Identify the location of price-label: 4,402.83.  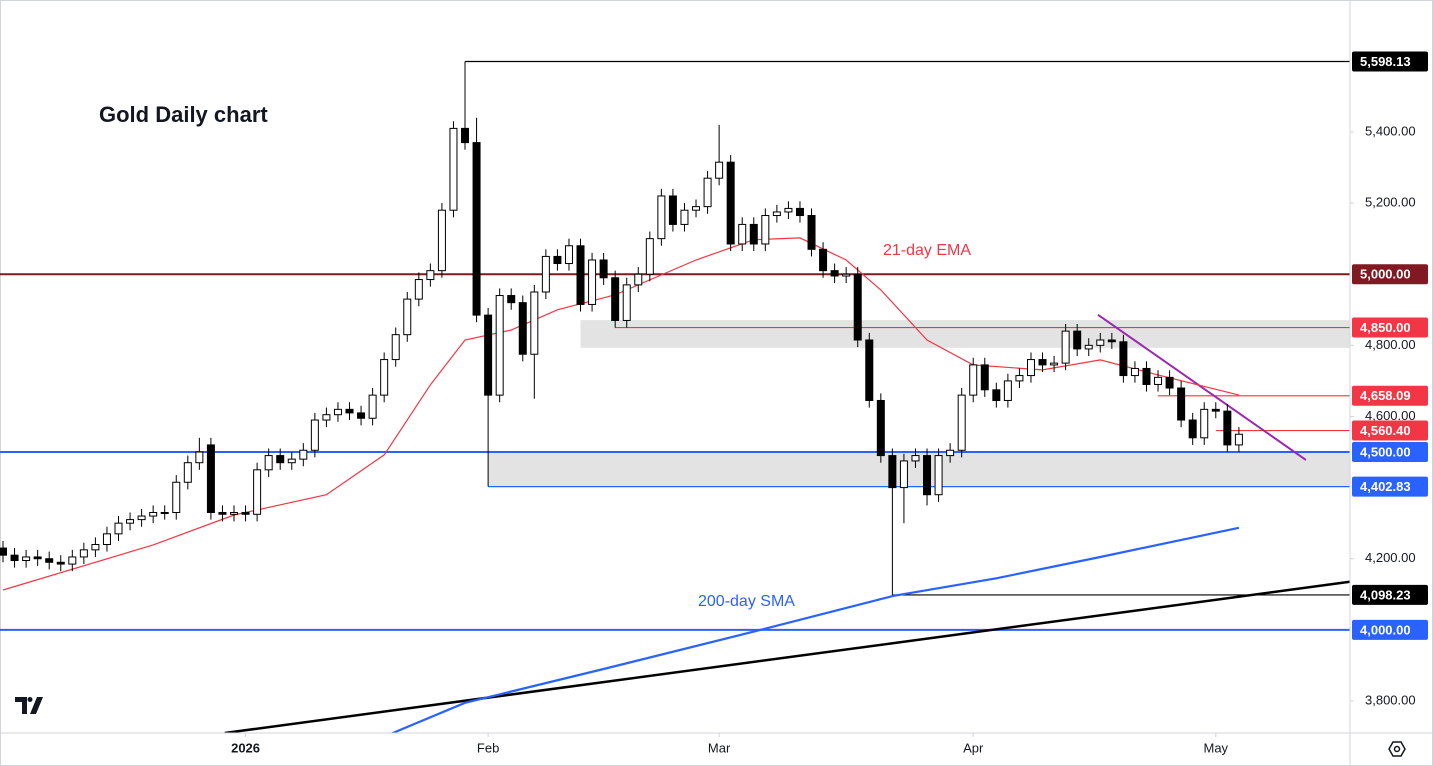
(1385, 486).